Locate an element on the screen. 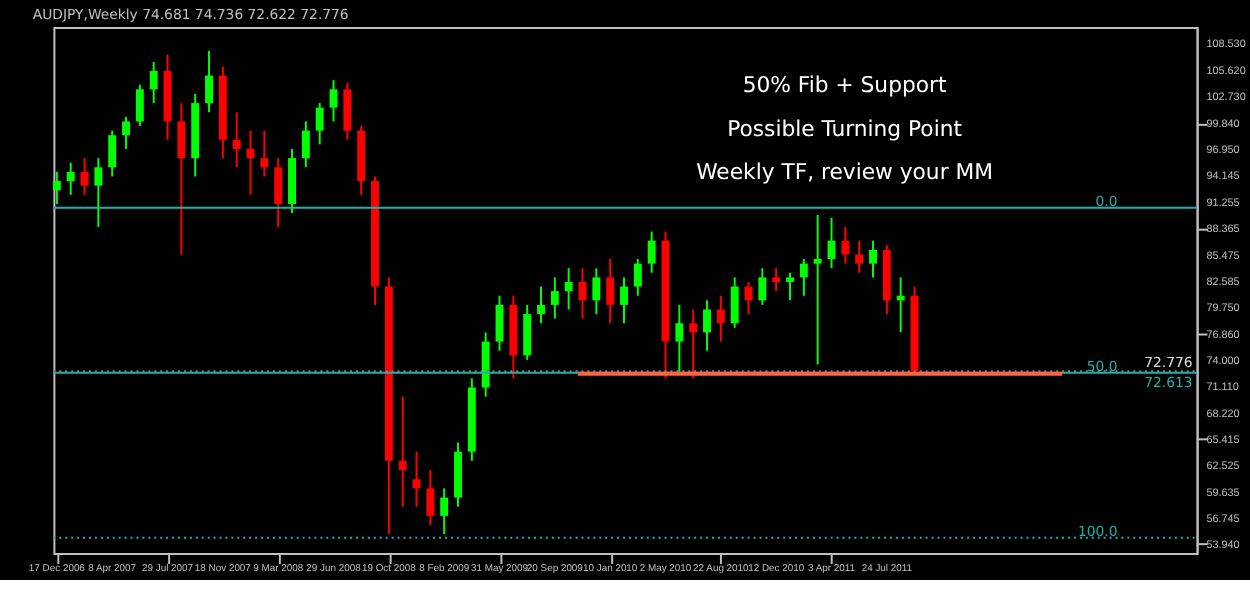  annotation: Weekly TF, review your MM is located at coordinates (844, 172).